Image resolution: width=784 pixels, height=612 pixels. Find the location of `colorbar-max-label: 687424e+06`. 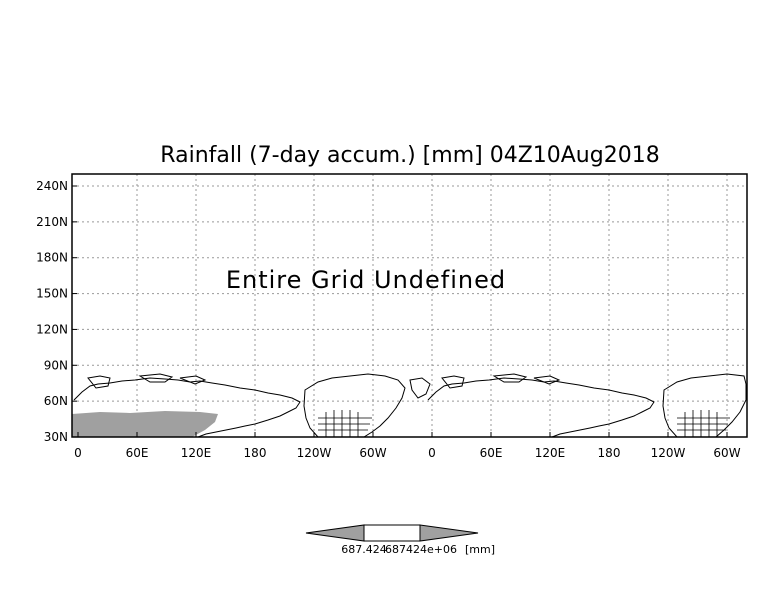

colorbar-max-label: 687424e+06 is located at coordinates (421, 549).